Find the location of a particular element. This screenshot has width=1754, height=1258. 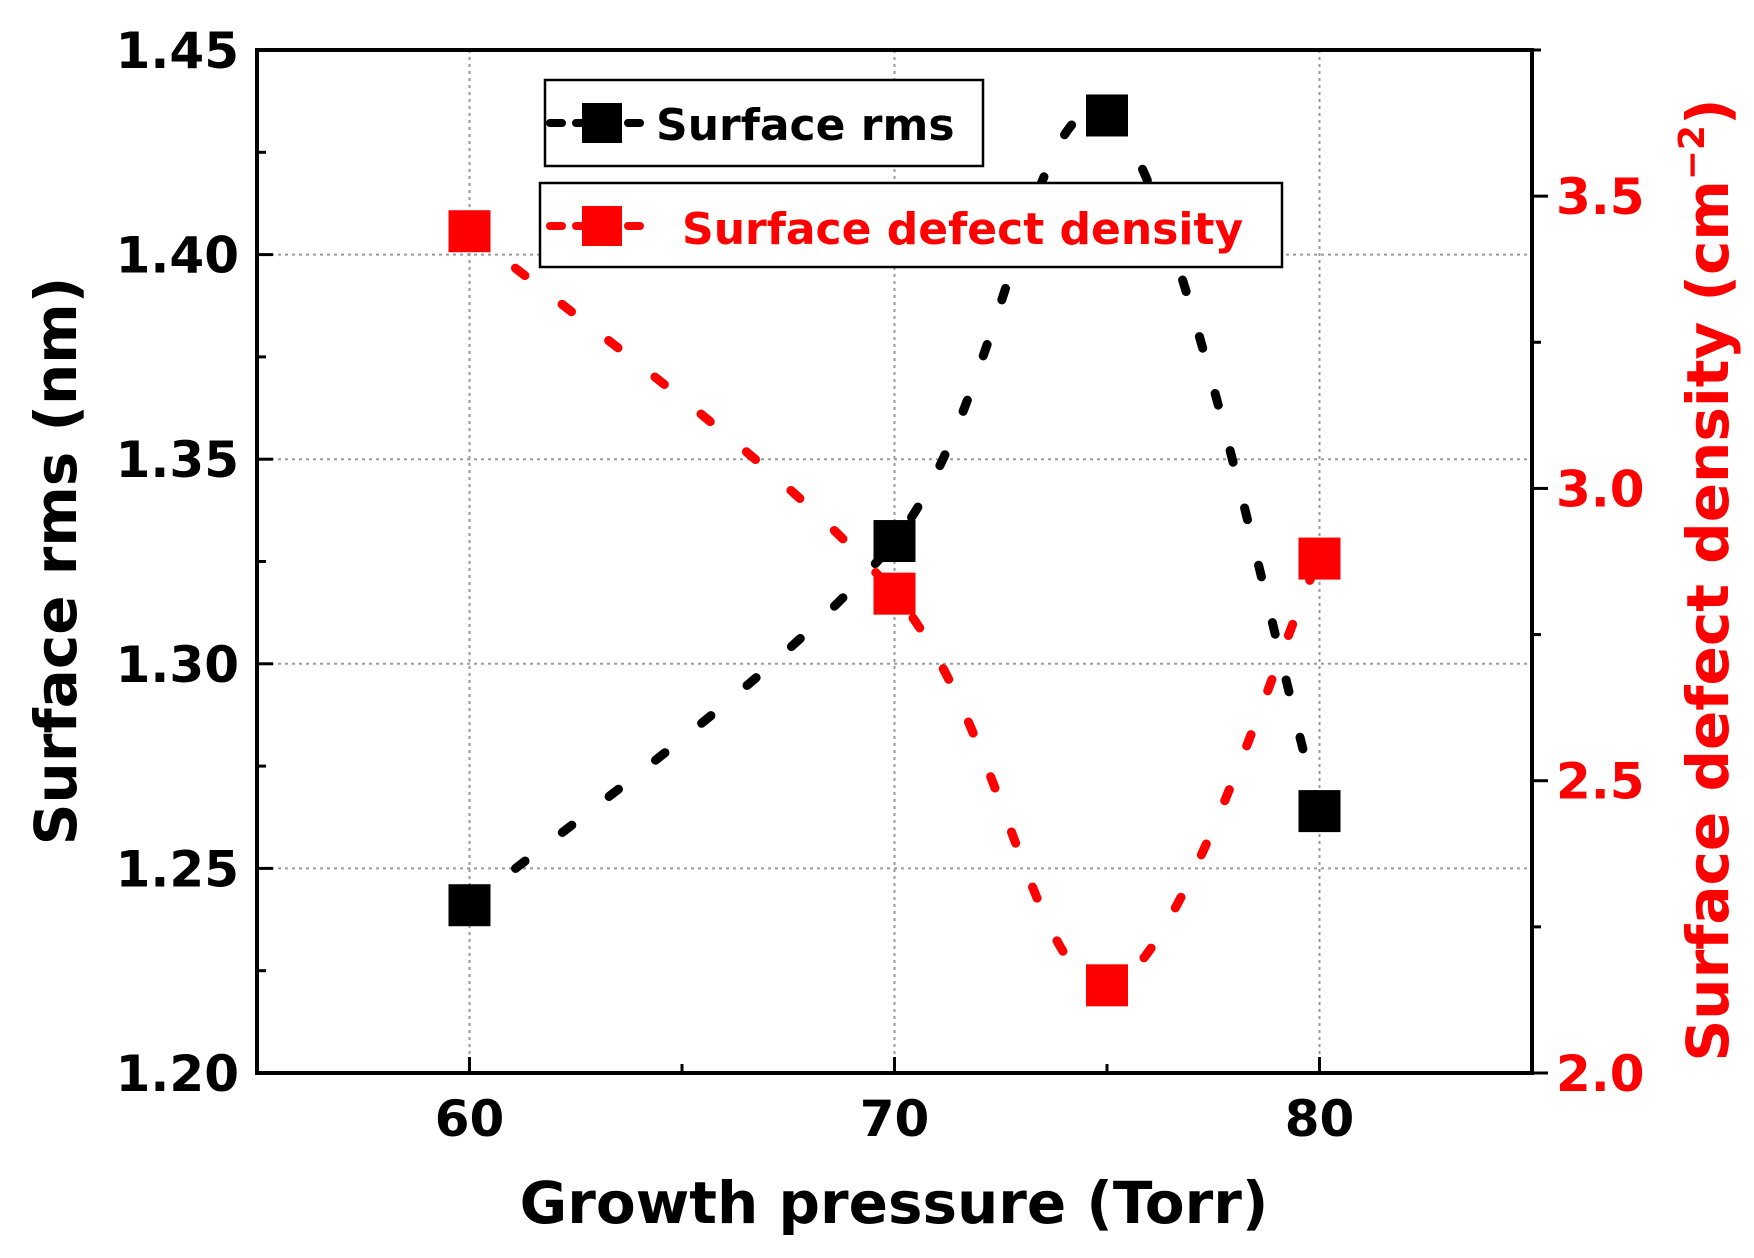

y-right-tick-label-2.0: 2.0 is located at coordinates (1600, 1074).